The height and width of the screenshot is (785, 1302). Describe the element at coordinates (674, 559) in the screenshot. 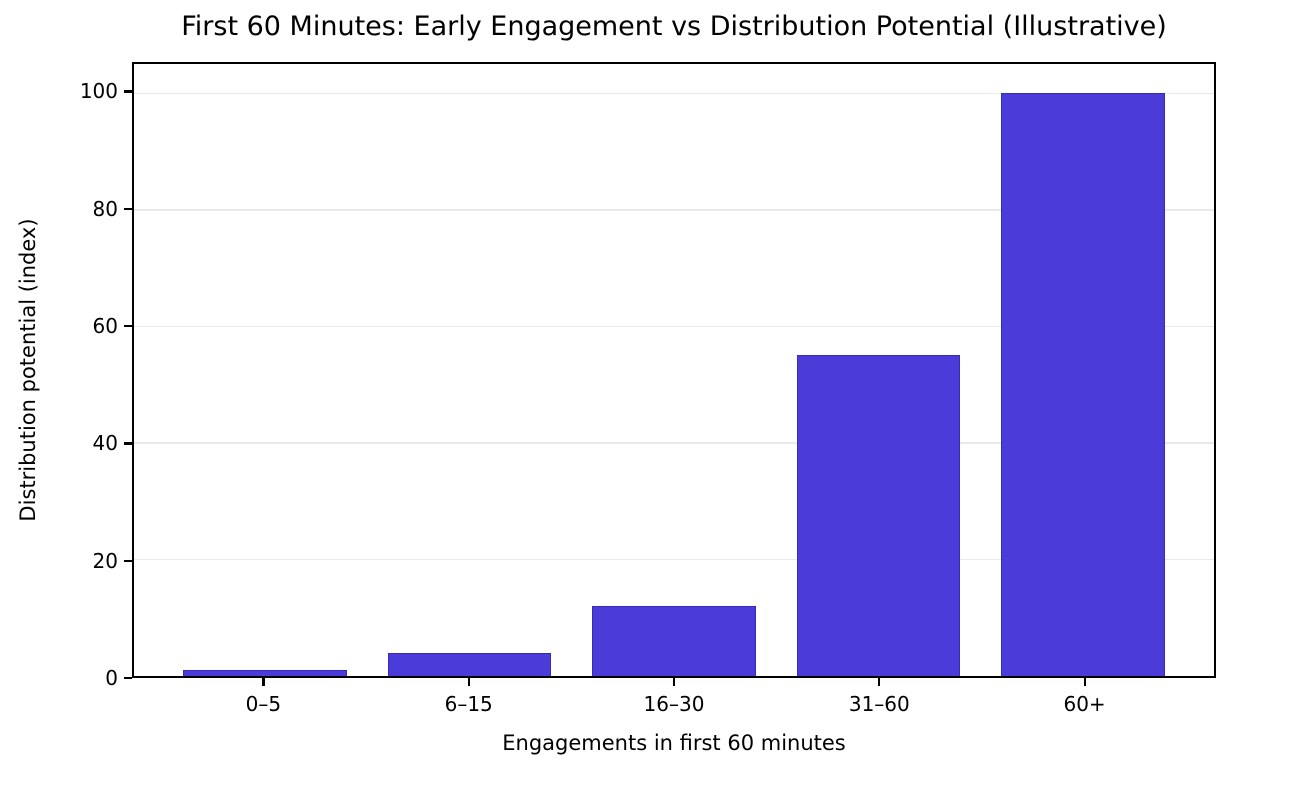

I see `gridline-y20` at that location.